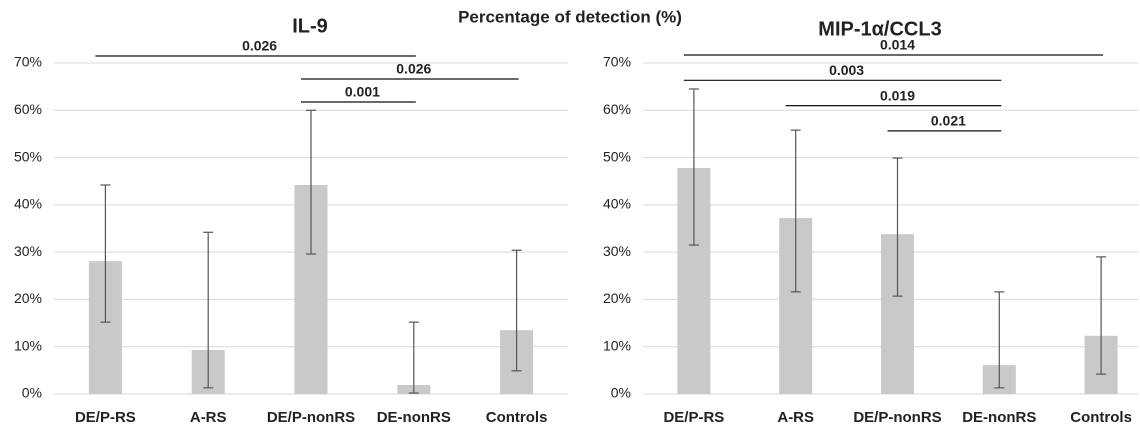 This screenshot has height=426, width=1140. What do you see at coordinates (362, 92) in the screenshot?
I see `p-value: 0.001` at bounding box center [362, 92].